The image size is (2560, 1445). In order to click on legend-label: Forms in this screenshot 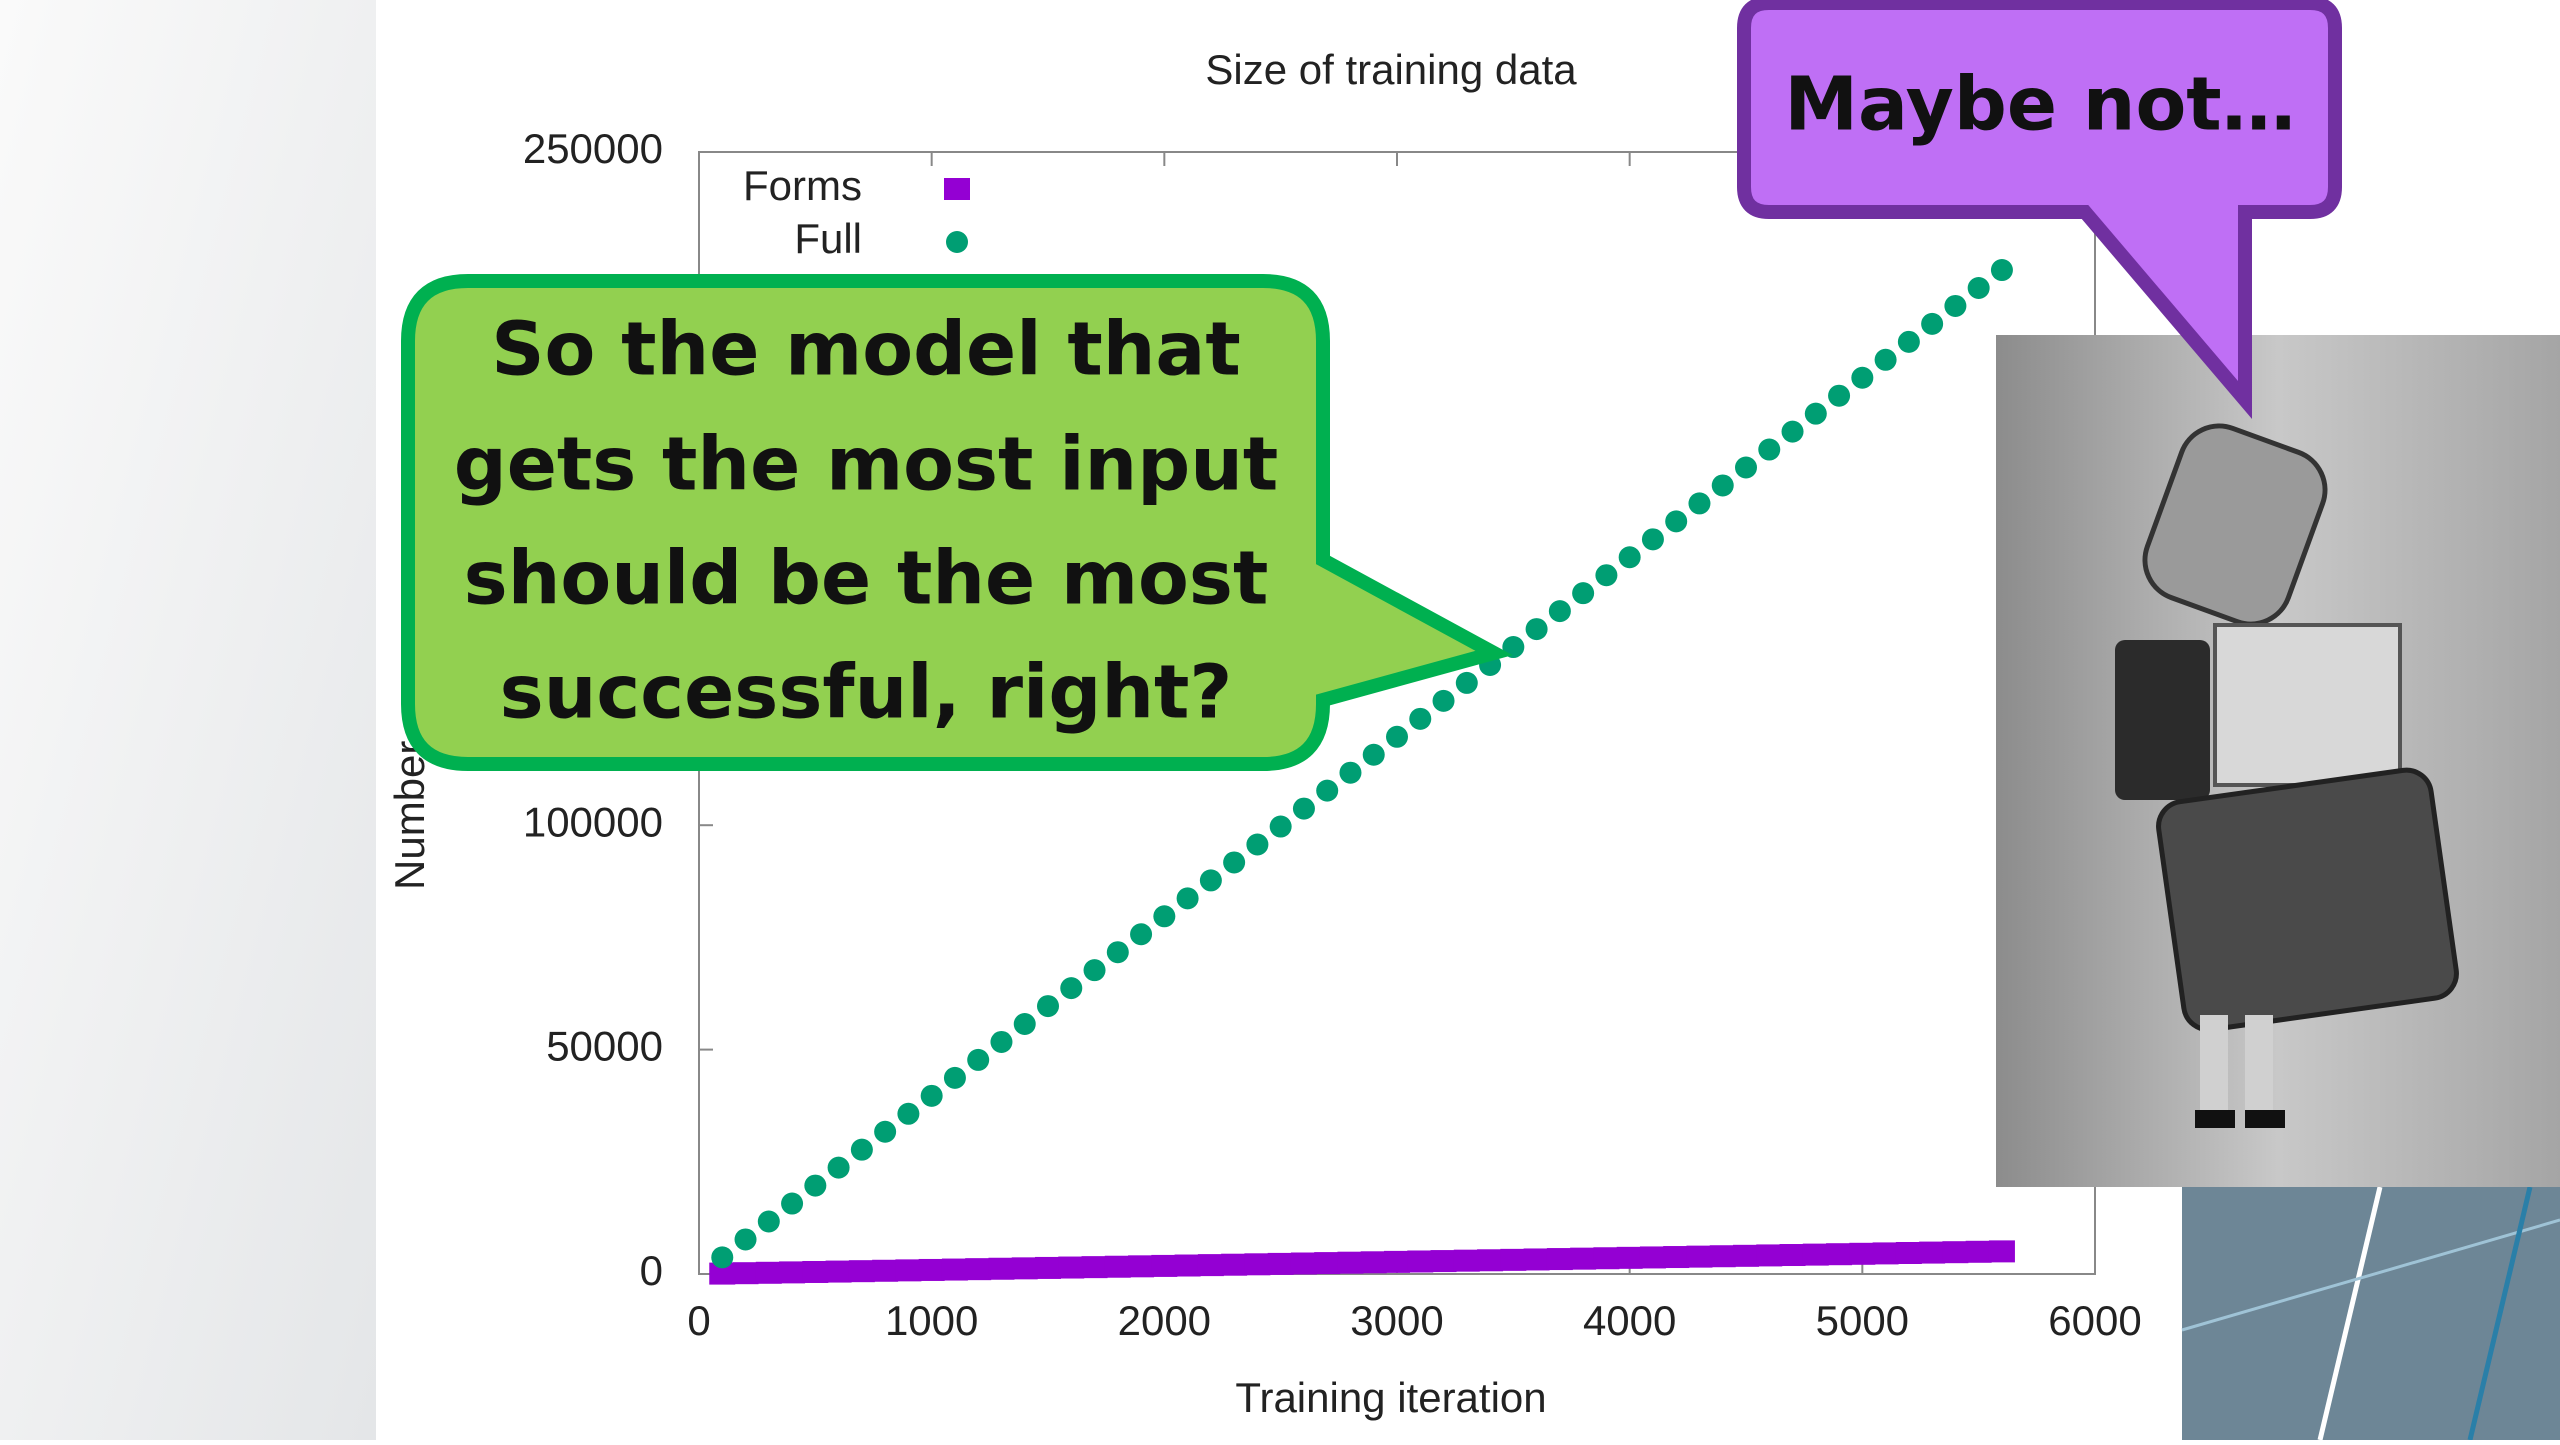, I will do `click(802, 185)`.